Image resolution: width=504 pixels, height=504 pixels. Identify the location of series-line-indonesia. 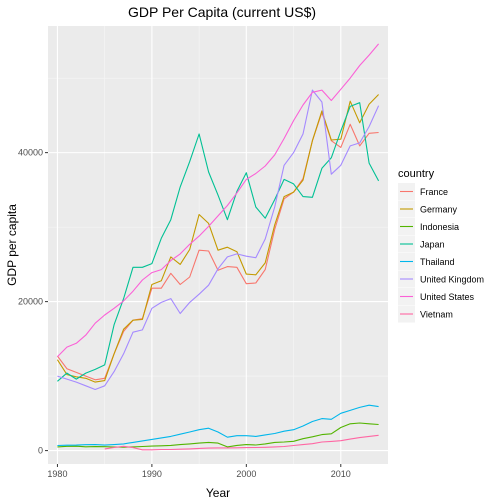
(218, 435).